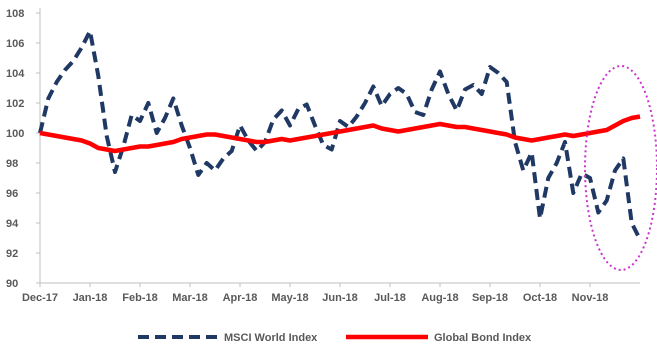 Image resolution: width=657 pixels, height=350 pixels. I want to click on y-tick-label: 104, so click(15, 74).